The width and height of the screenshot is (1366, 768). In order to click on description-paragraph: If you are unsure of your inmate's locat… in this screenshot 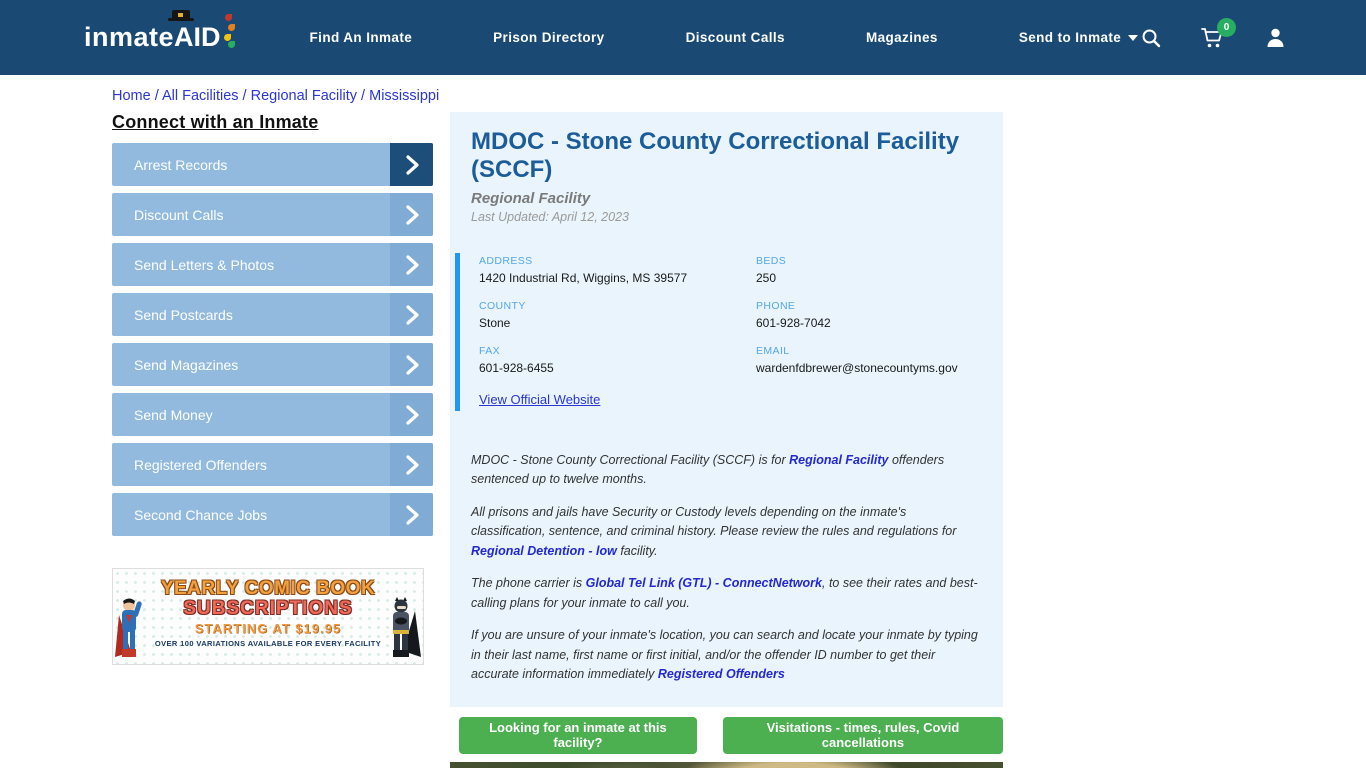, I will do `click(726, 655)`.